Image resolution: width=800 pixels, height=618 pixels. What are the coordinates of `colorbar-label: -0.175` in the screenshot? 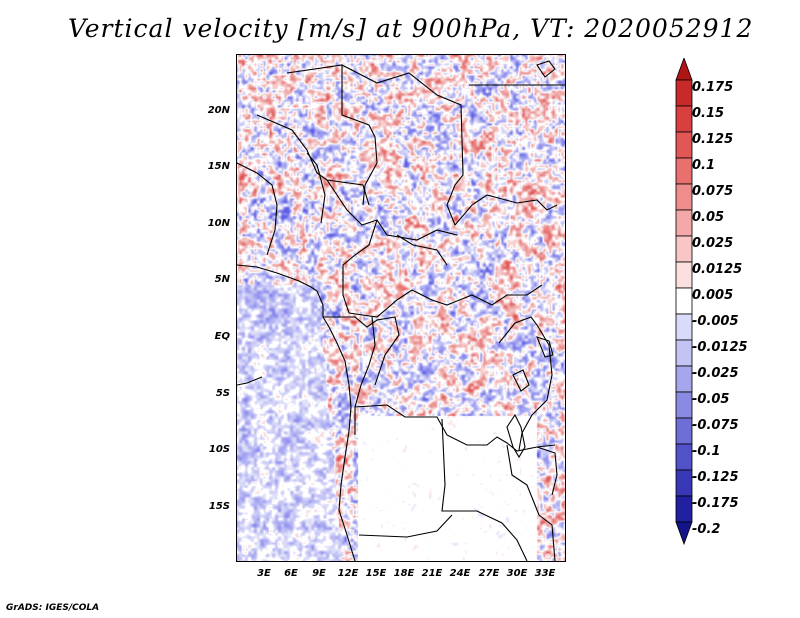 It's located at (715, 503).